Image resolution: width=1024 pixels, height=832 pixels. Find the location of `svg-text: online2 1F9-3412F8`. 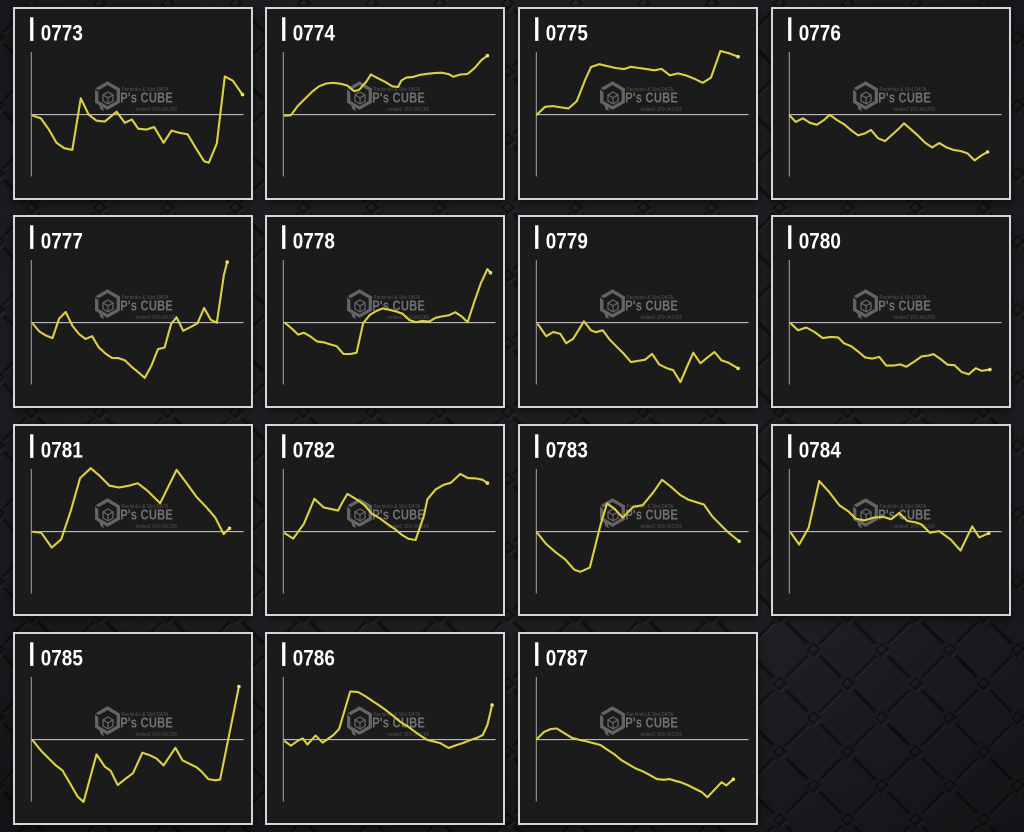

svg-text: online2 1F9-3412F8 is located at coordinates (156, 109).